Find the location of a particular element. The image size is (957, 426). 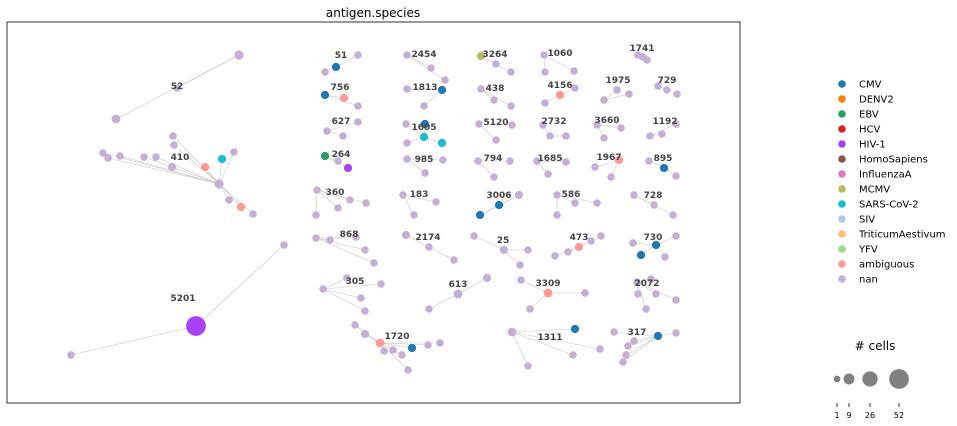

cluster-label: 360 is located at coordinates (335, 193).